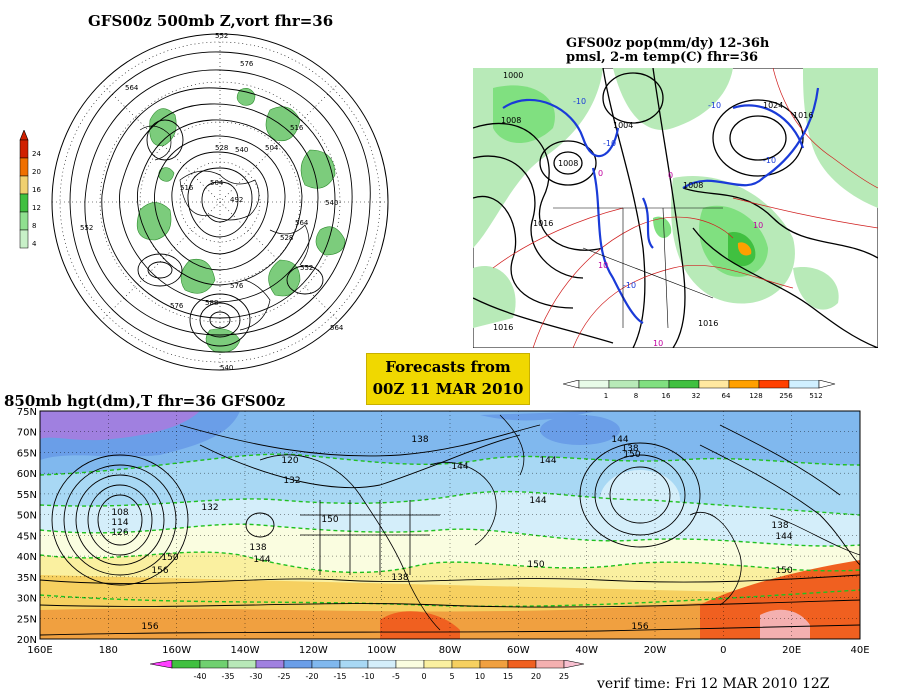 This screenshot has width=900, height=700. Describe the element at coordinates (255, 676) in the screenshot. I see `h850-cbar-tick: -30` at that location.